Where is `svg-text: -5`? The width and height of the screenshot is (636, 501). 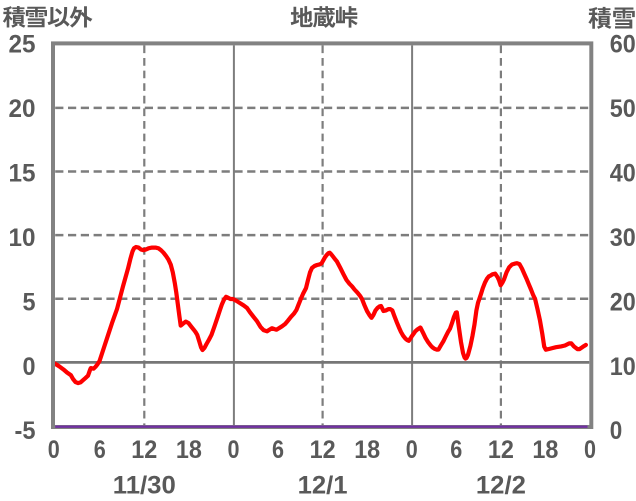
svg-text: -5 is located at coordinates (25, 431).